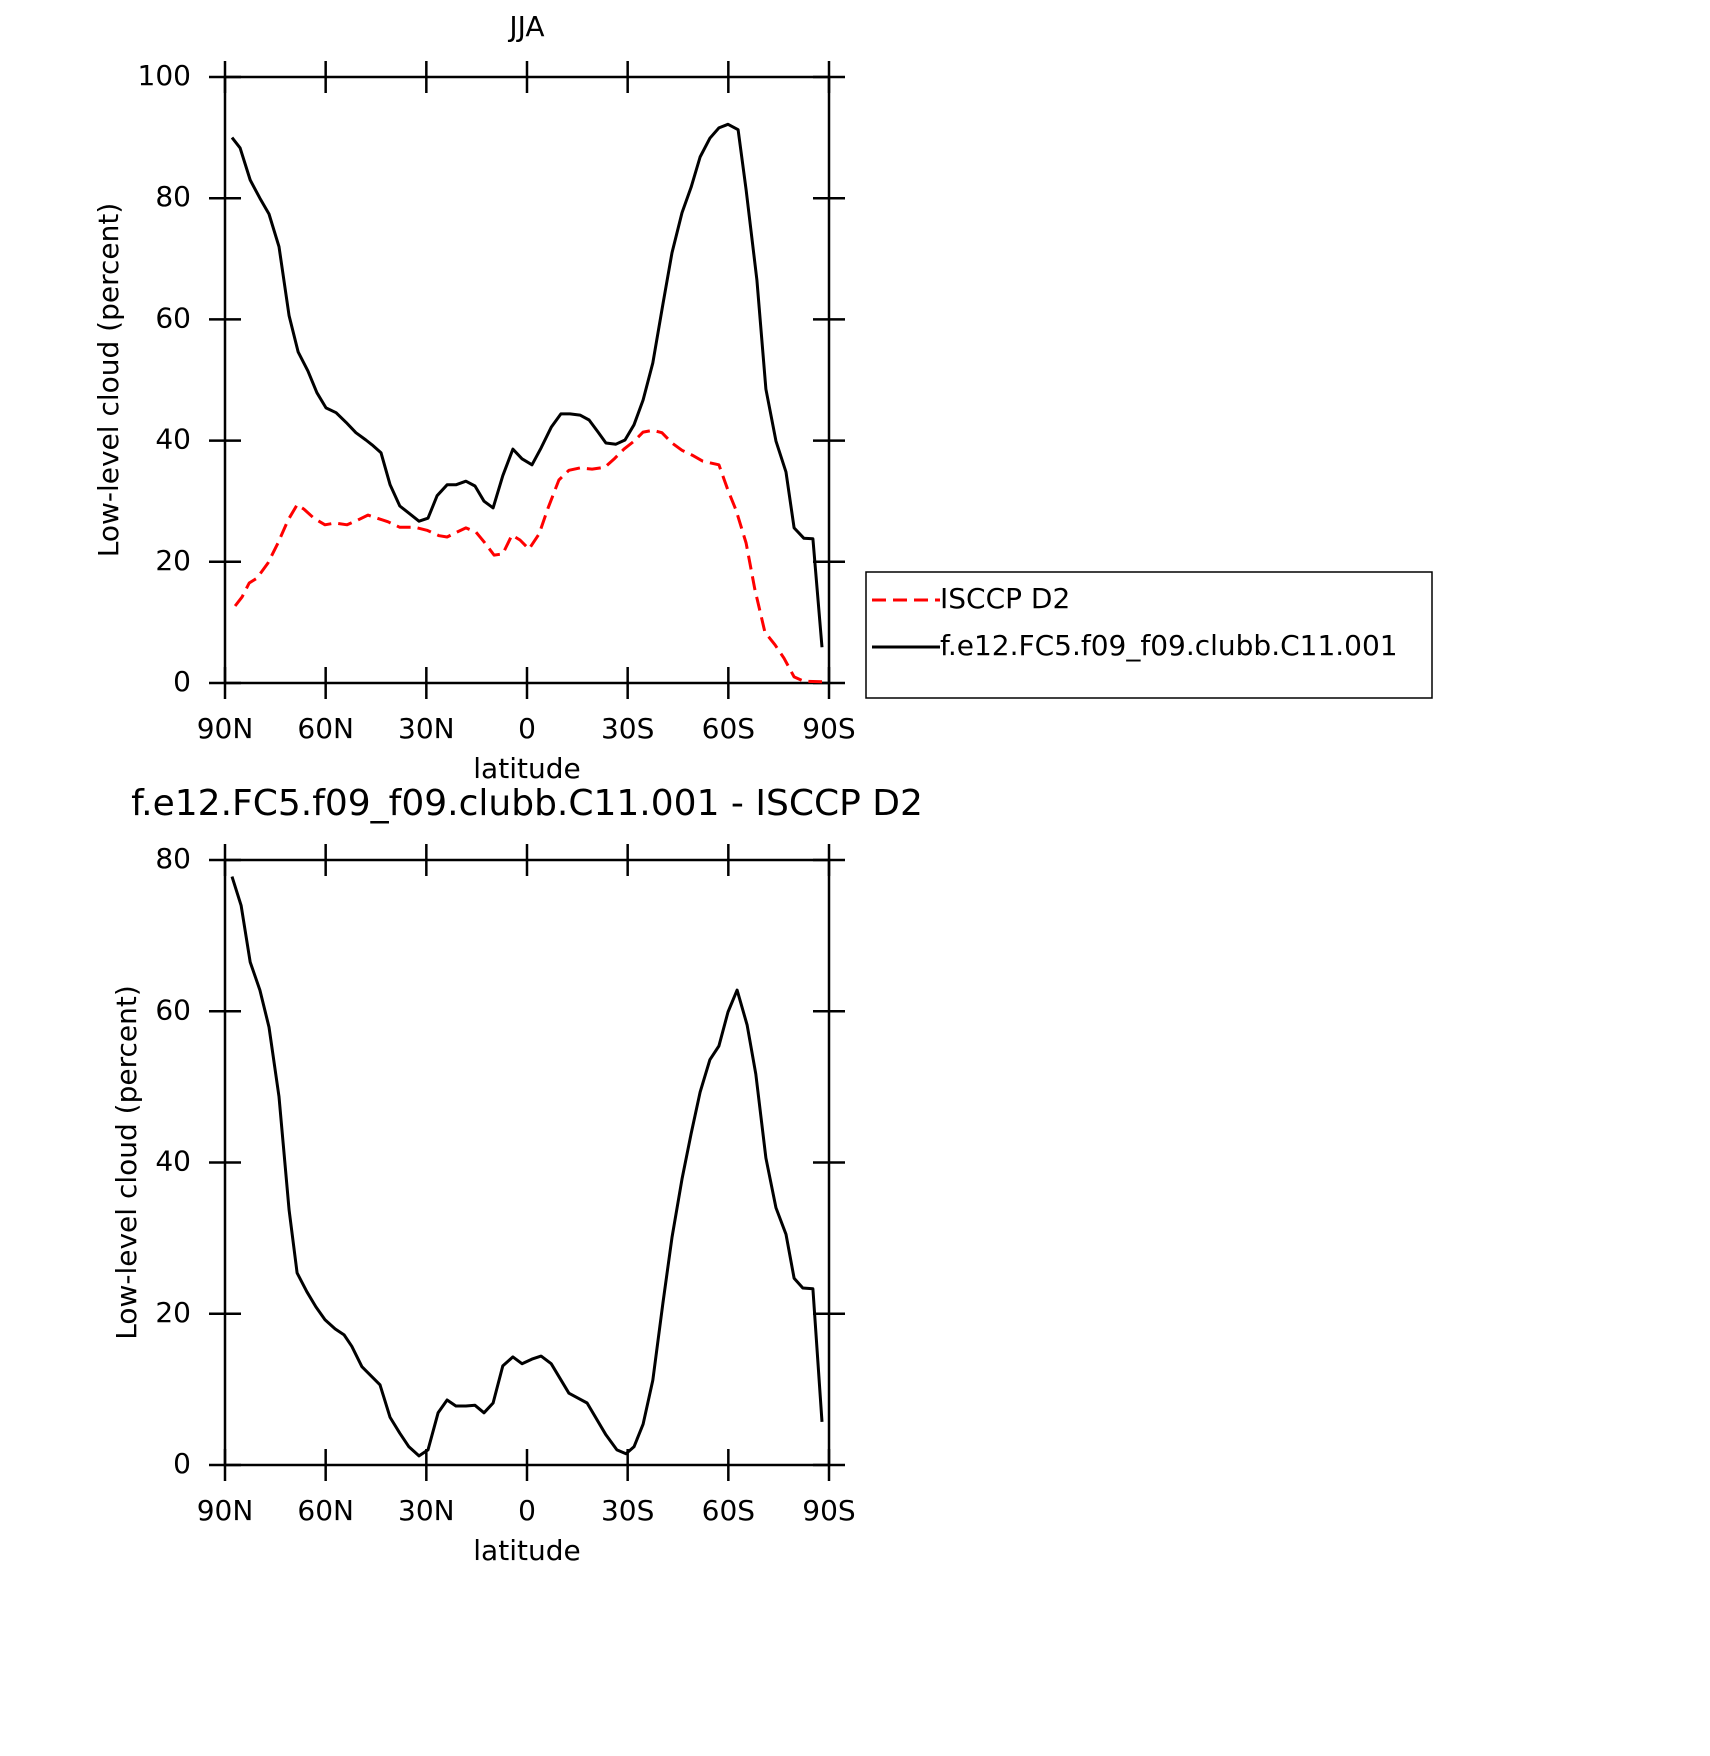 Image resolution: width=1710 pixels, height=1756 pixels. I want to click on legend-box, so click(1149, 635).